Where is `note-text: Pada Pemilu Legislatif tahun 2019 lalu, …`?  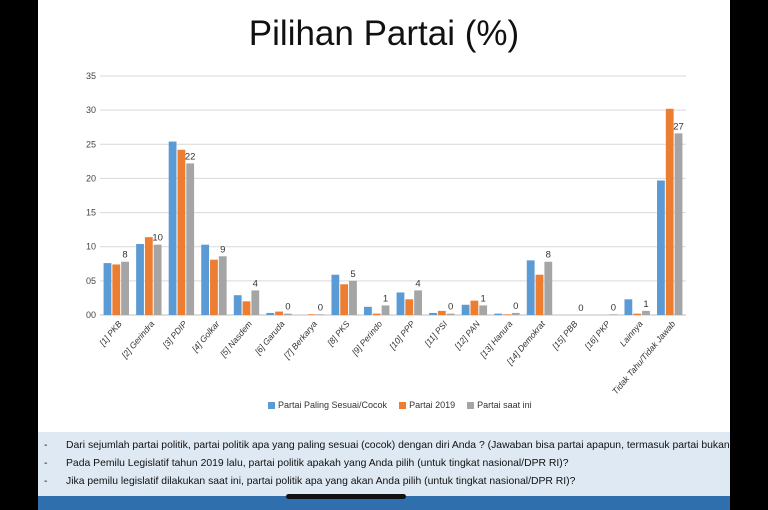
note-text: Pada Pemilu Legislatif tahun 2019 lalu, … is located at coordinates (317, 463).